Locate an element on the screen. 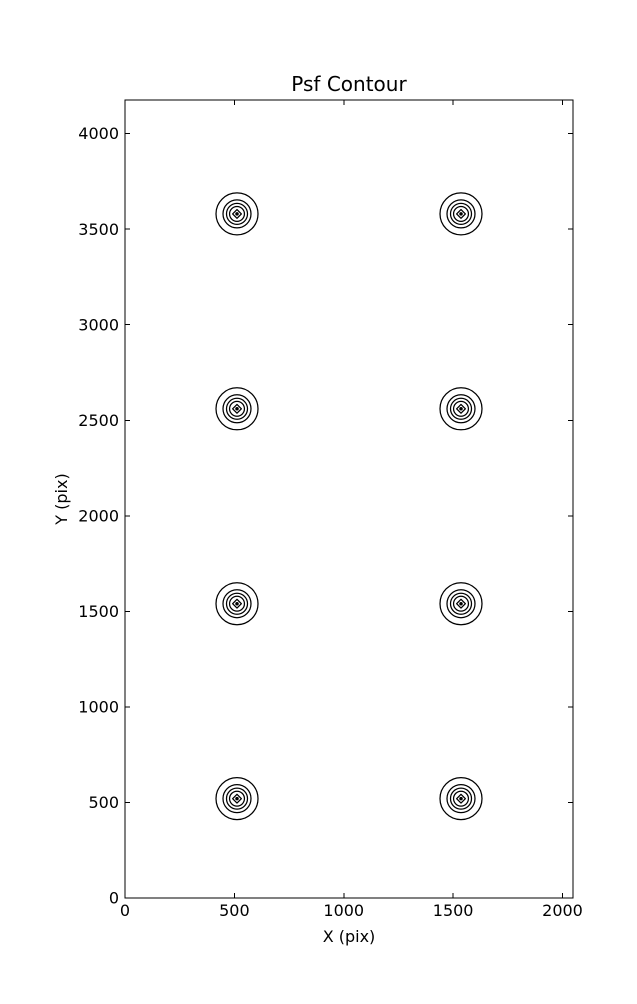  y-tick-label: 500 is located at coordinates (103, 802).